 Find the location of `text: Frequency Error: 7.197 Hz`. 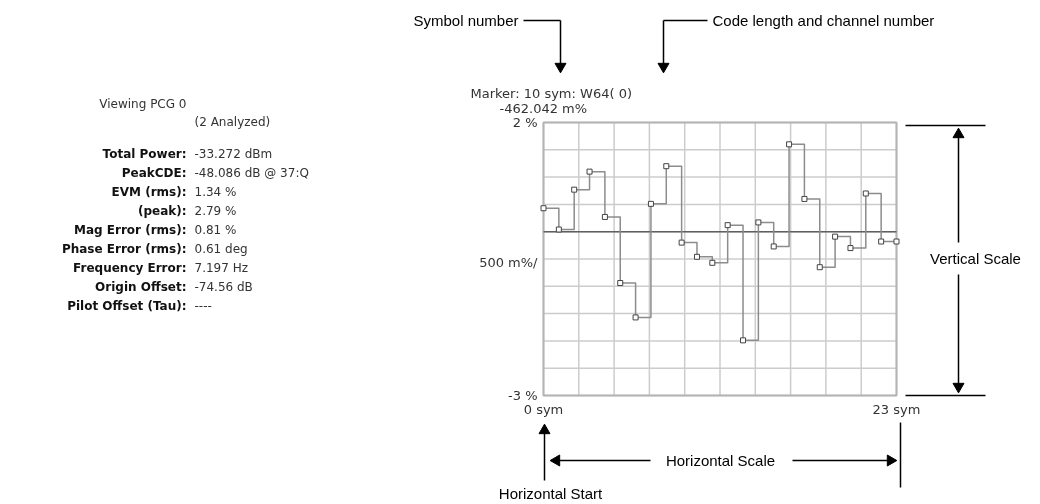

text: Frequency Error: 7.197 Hz is located at coordinates (160, 267).